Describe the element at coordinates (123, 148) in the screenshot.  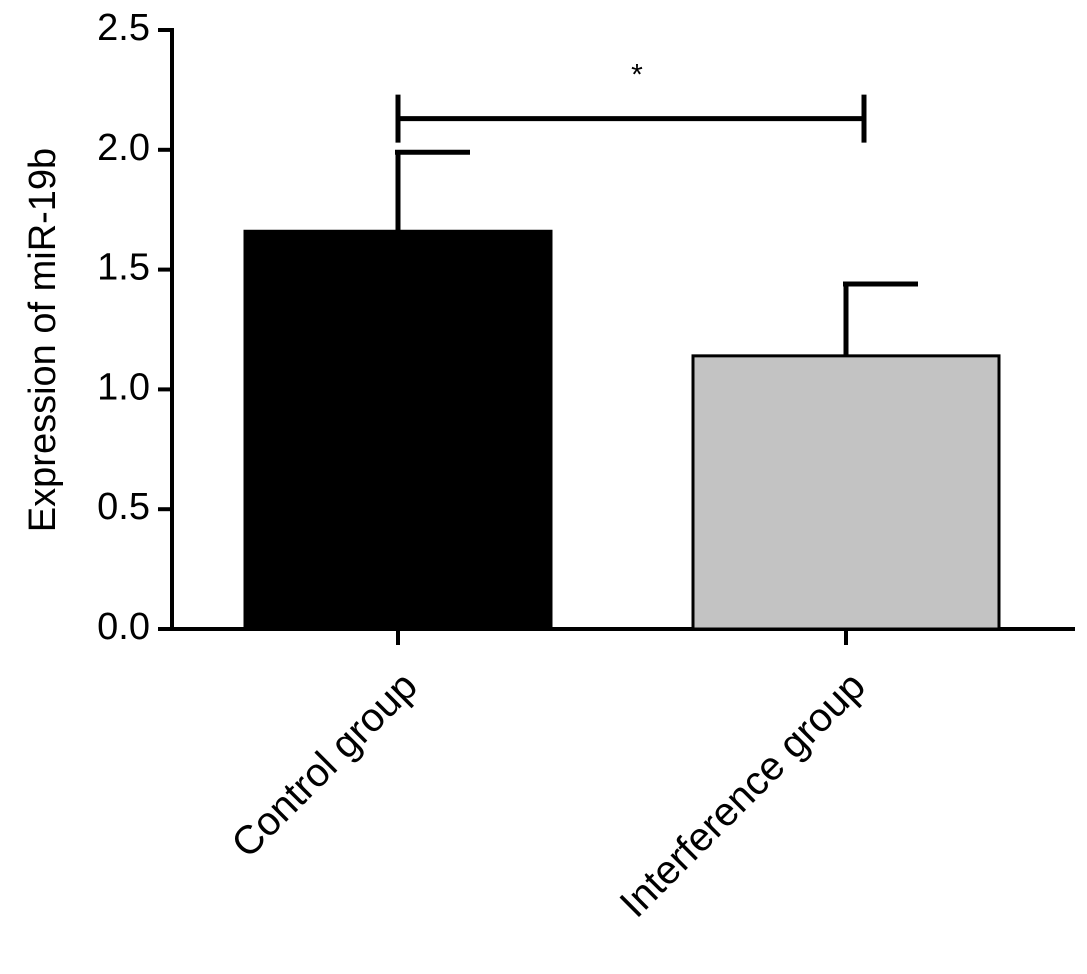
I see `y-tick-label: 2.0` at that location.